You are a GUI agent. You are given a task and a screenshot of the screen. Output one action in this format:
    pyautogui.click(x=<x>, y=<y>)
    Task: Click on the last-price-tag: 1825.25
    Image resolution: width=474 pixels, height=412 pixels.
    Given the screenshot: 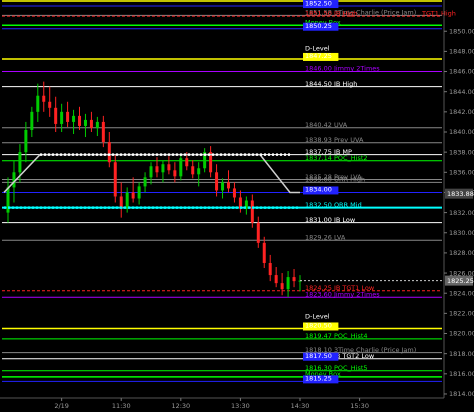 What is the action you would take?
    pyautogui.click(x=460, y=281)
    